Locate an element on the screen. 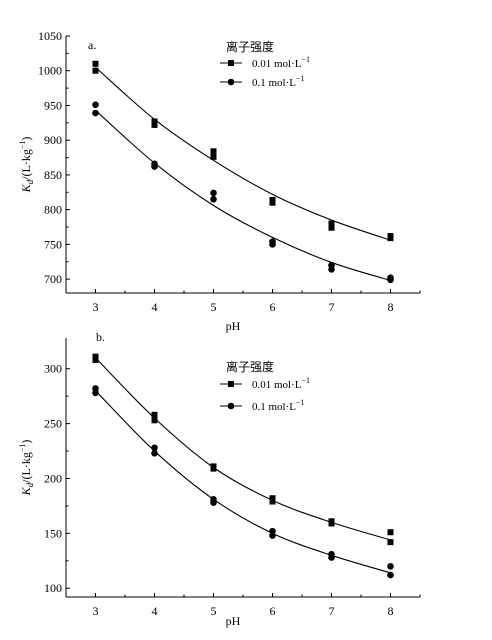  legend: 离子强度 0.01 mol·L−1 0.1 mol·L−1 is located at coordinates (265, 386).